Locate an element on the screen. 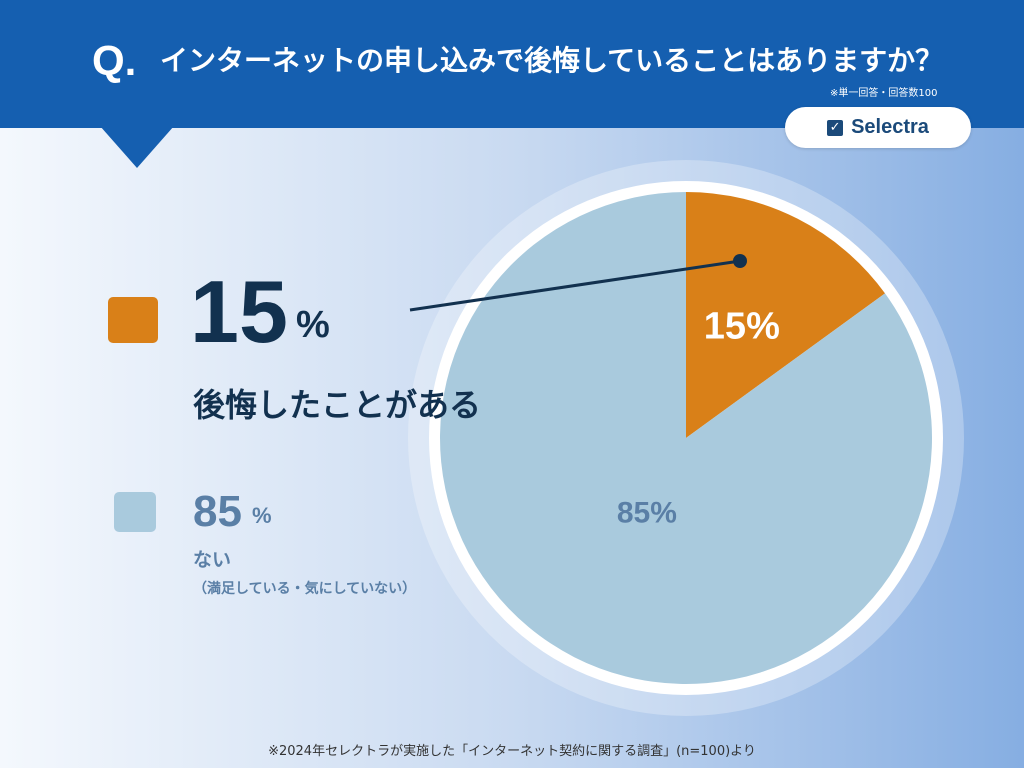  legend-no-regret-unit: % is located at coordinates (262, 515).